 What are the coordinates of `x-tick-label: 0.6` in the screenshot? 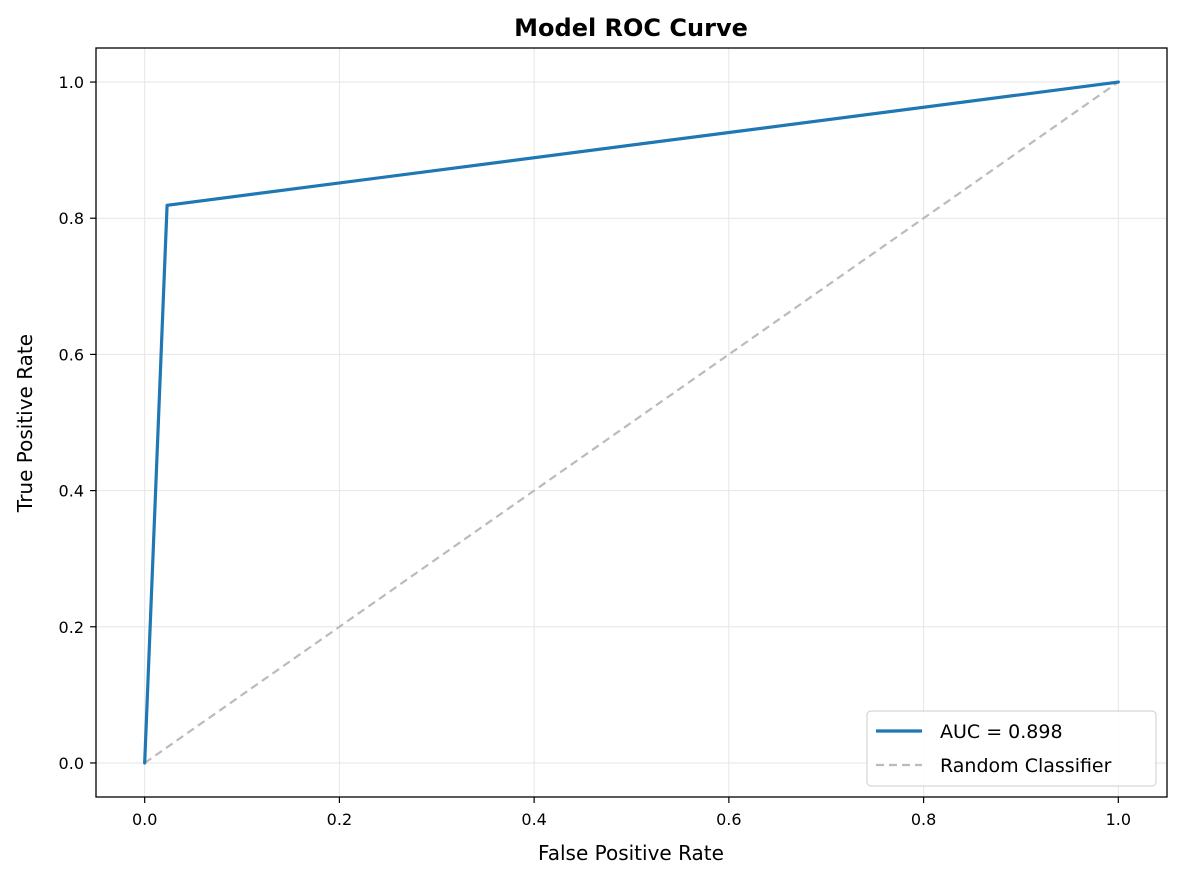 It's located at (728, 819).